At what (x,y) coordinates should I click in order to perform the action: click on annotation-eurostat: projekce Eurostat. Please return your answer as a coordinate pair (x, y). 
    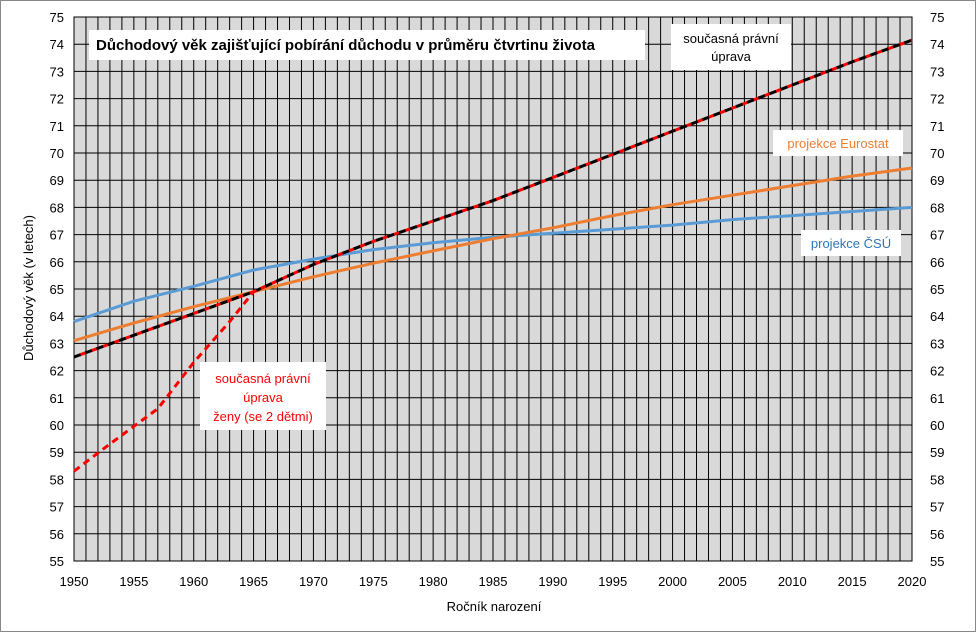
    Looking at the image, I should click on (838, 143).